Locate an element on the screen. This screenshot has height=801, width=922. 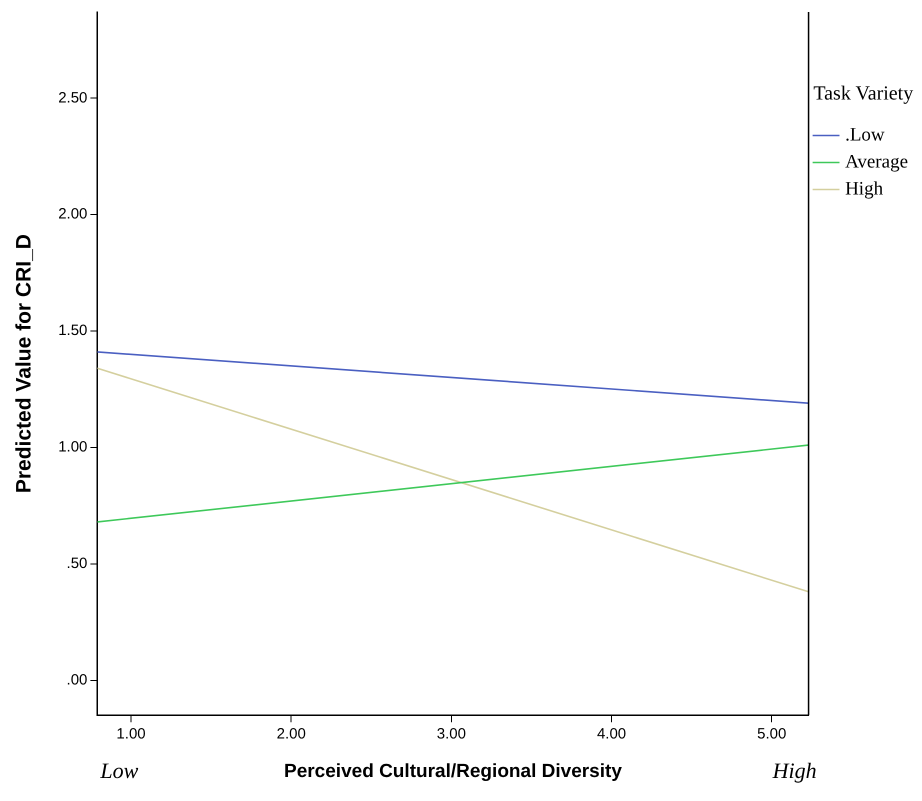
x-tick-label: 5.00 is located at coordinates (771, 733).